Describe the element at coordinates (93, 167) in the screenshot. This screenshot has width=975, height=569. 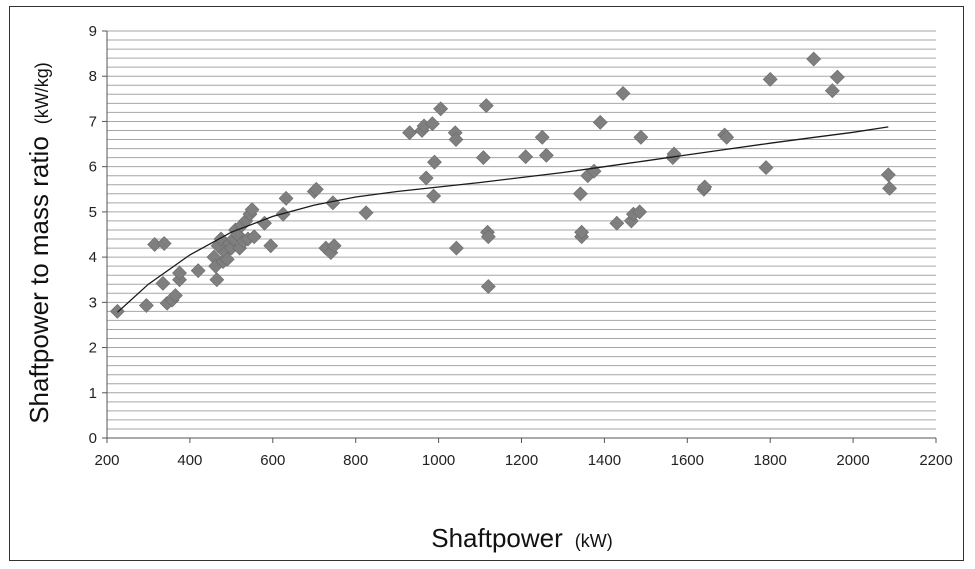
I see `y-tick-label: 6` at that location.